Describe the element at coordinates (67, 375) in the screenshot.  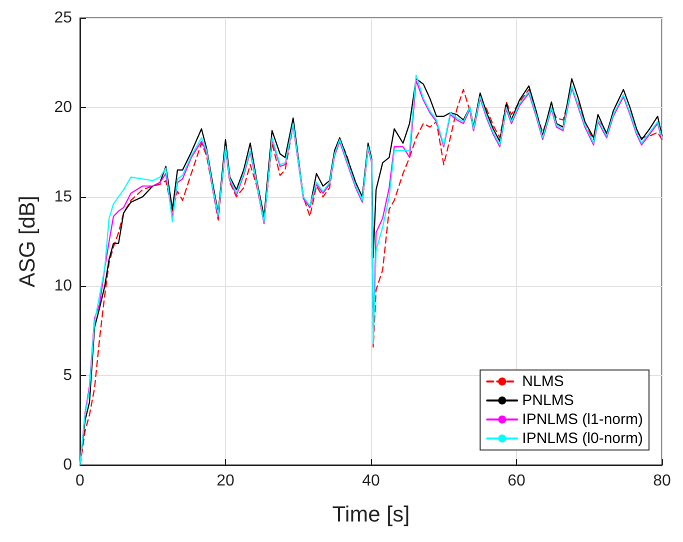
I see `y-tick-label: 5` at that location.